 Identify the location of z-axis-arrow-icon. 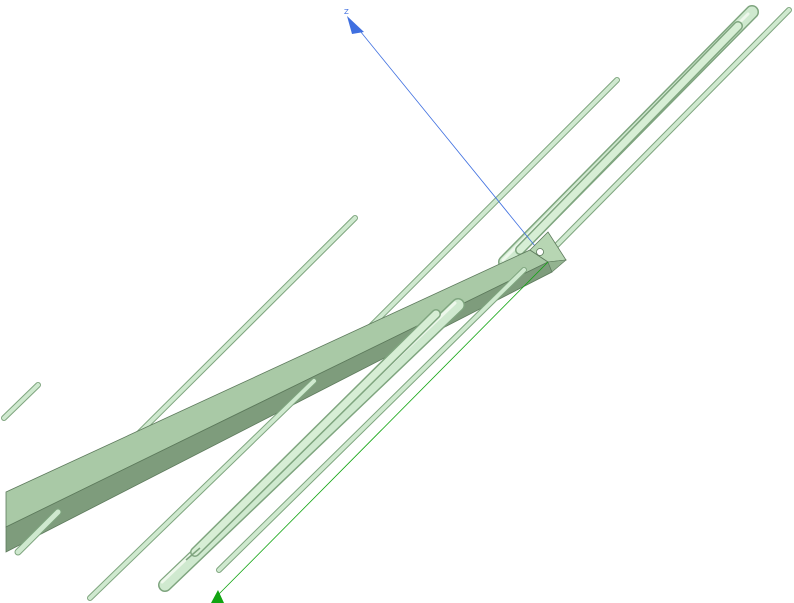
(355, 25).